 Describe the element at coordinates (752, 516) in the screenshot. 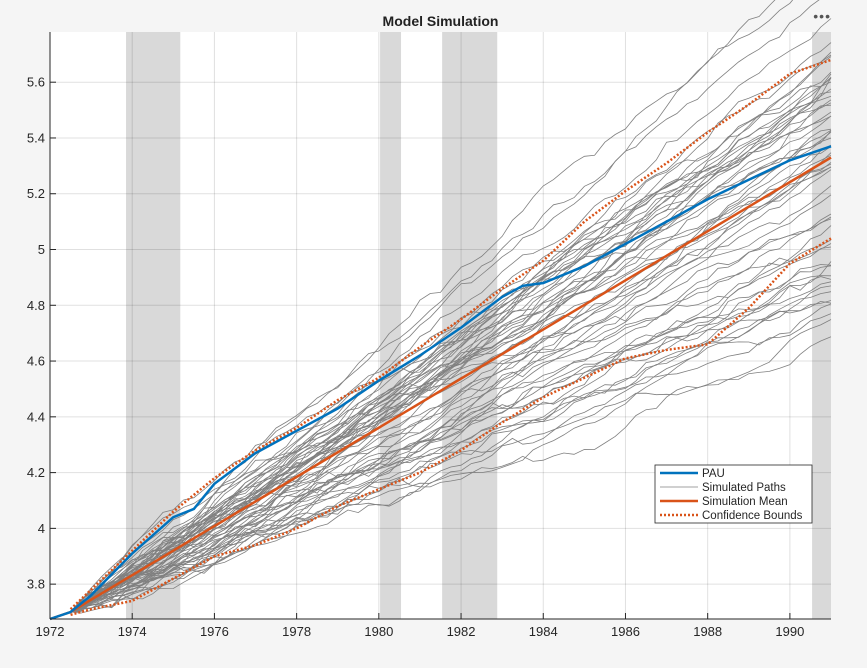

I see `legend-label: Confidence Bounds` at that location.